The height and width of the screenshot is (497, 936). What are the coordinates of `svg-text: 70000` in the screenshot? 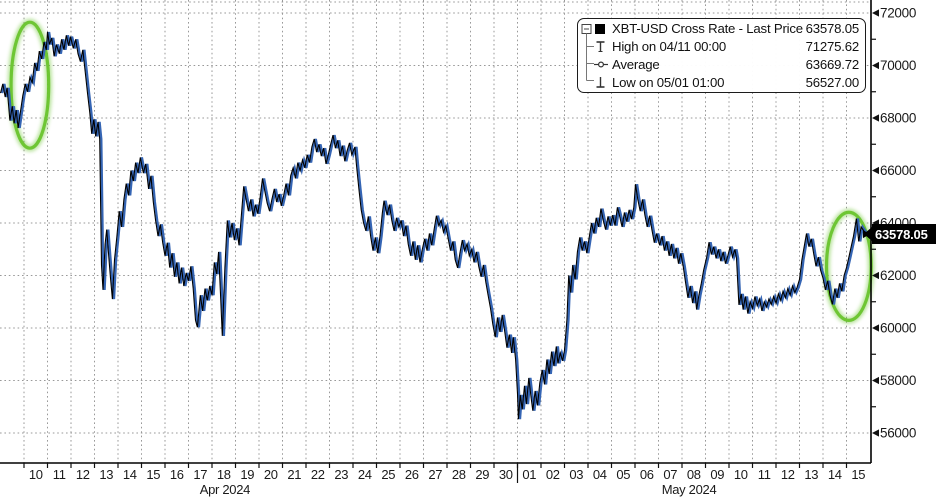 It's located at (898, 65).